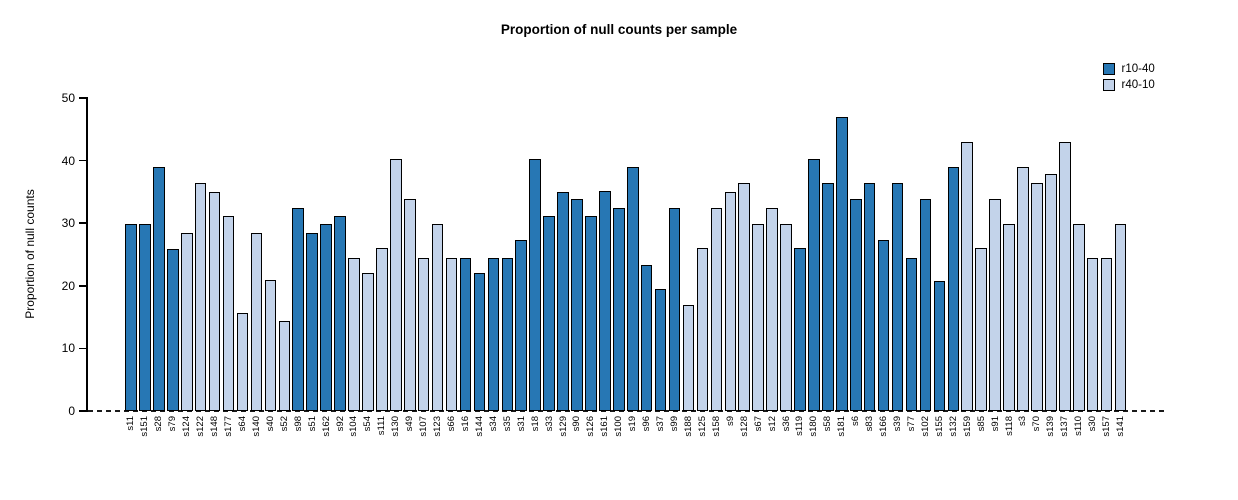 Image resolution: width=1238 pixels, height=500 pixels. What do you see at coordinates (1023, 421) in the screenshot?
I see `x-axis-label-s3: s3` at bounding box center [1023, 421].